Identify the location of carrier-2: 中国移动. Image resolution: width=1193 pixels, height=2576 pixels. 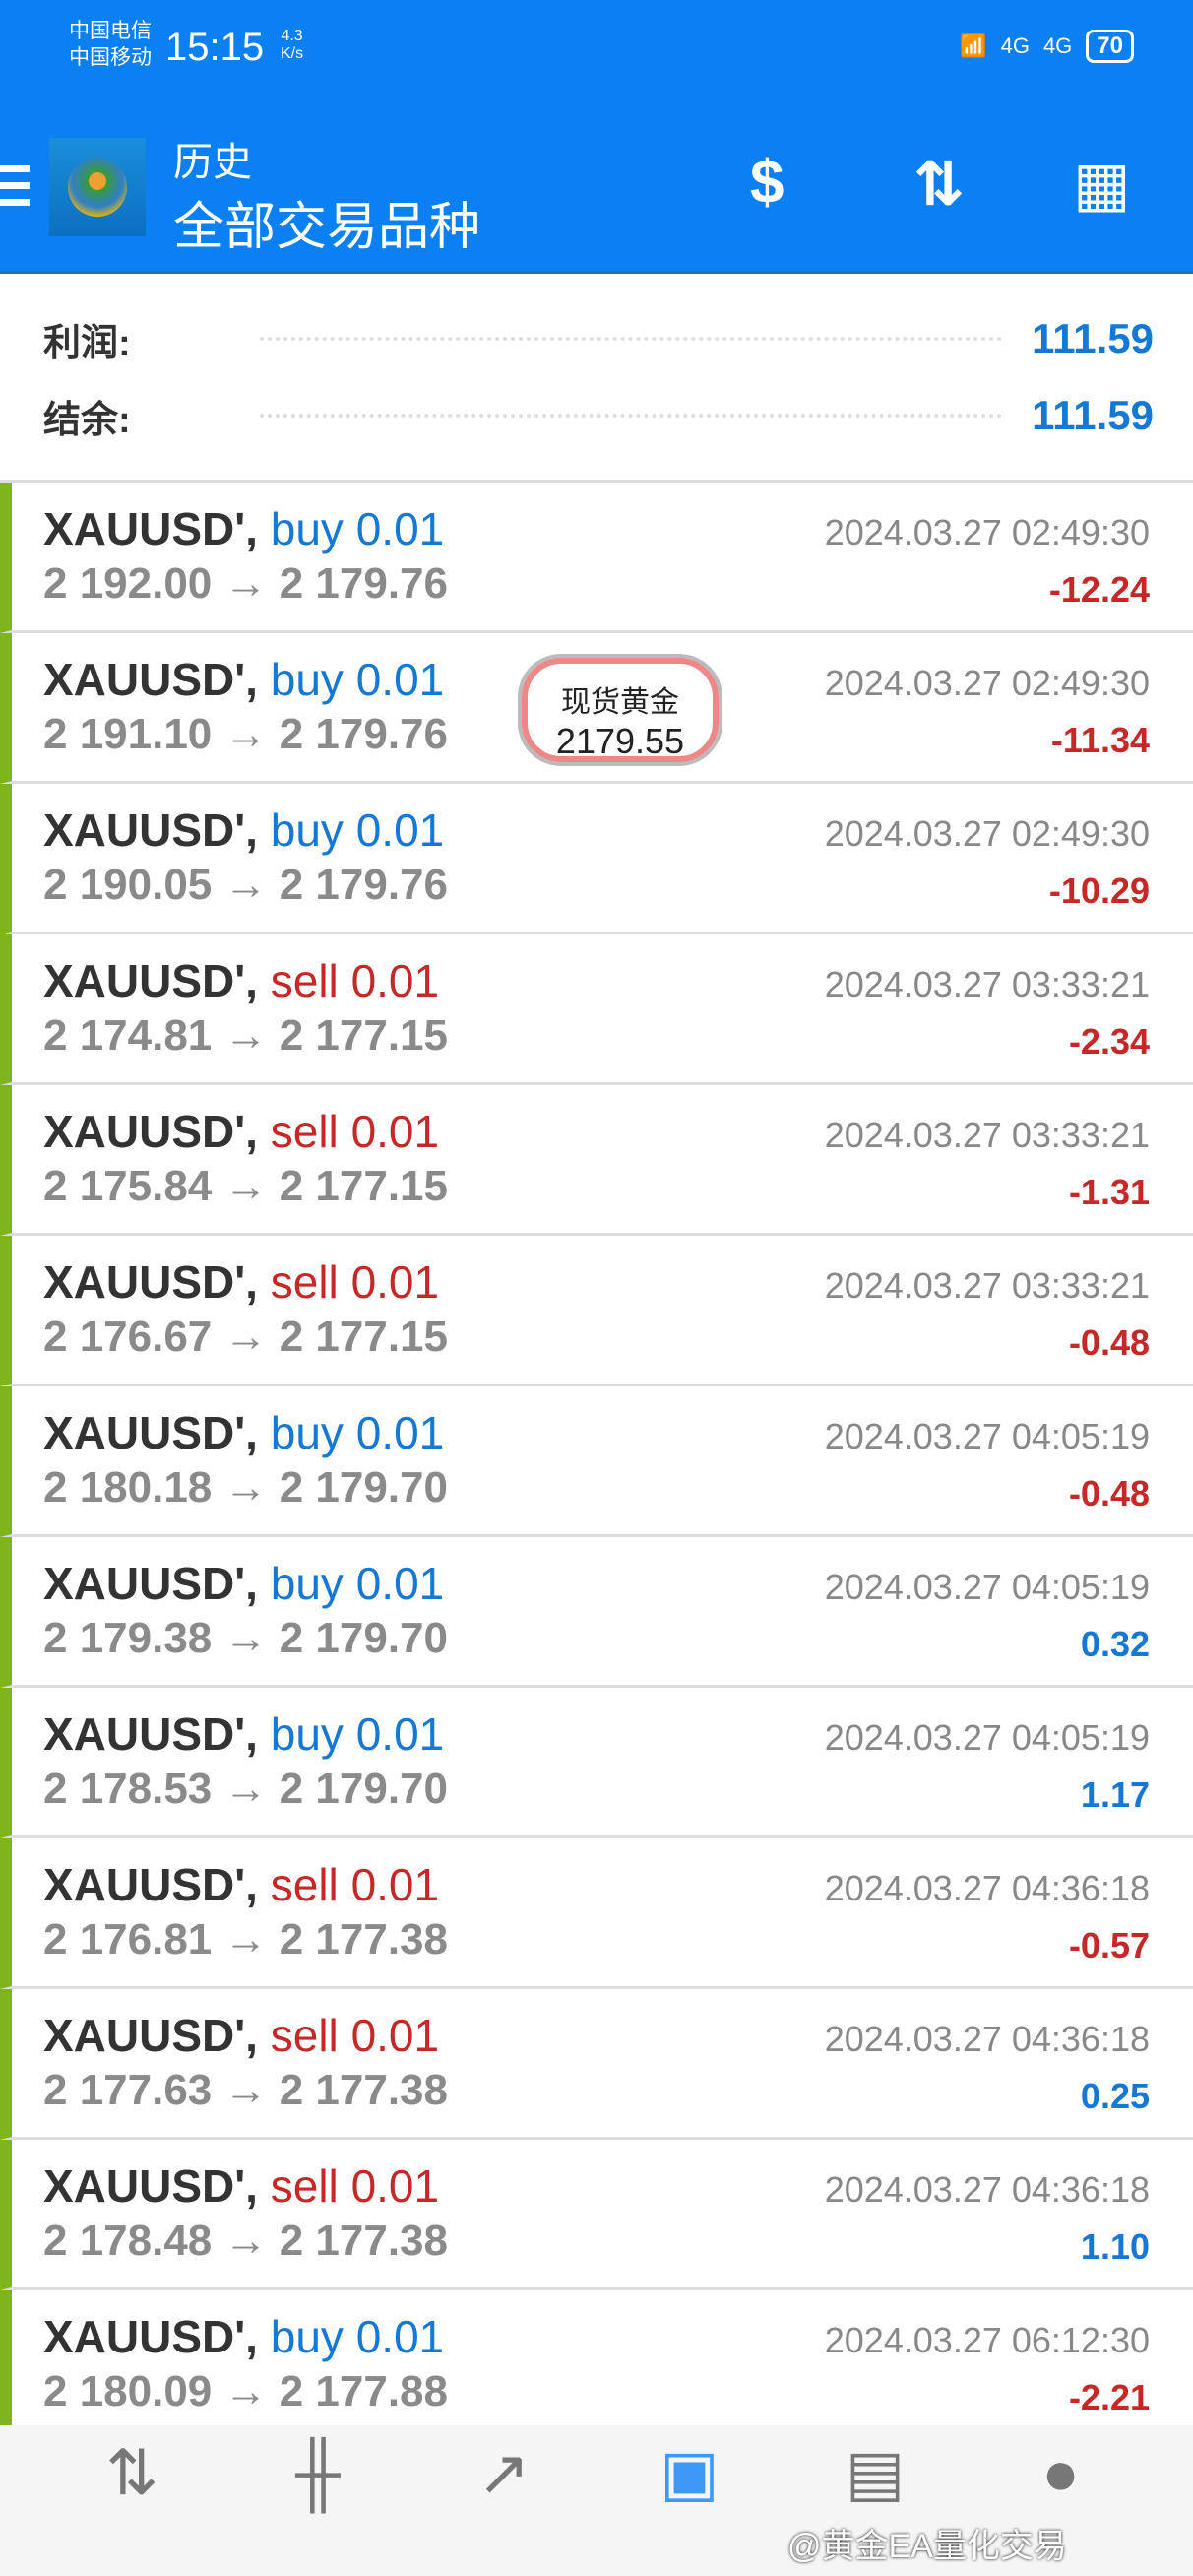
(110, 57).